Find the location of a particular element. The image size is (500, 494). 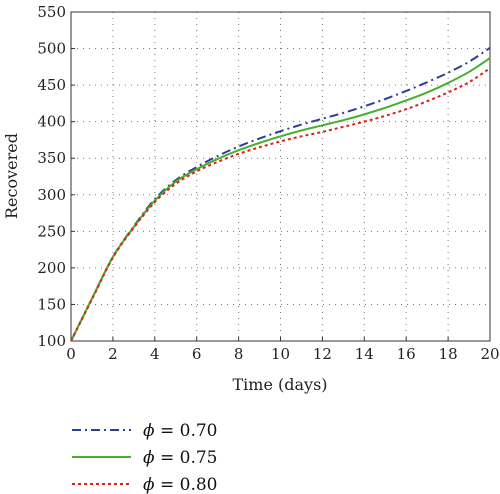

y-tick-label: 200 is located at coordinates (51, 268).